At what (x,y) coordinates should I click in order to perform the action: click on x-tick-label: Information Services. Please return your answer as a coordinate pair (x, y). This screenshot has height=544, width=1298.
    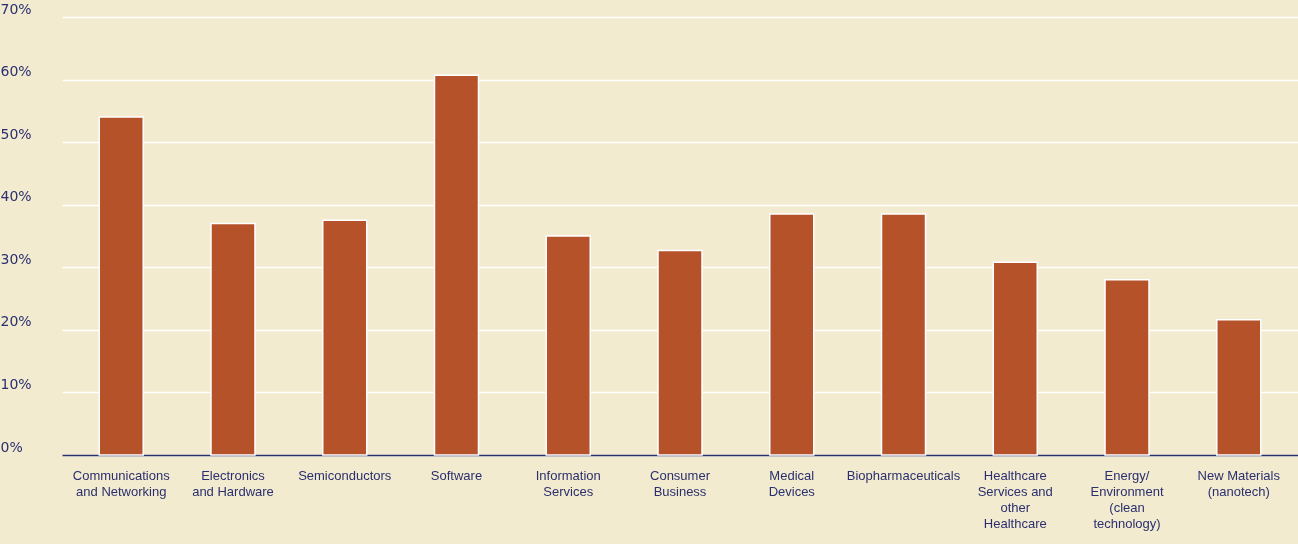
    Looking at the image, I should click on (568, 483).